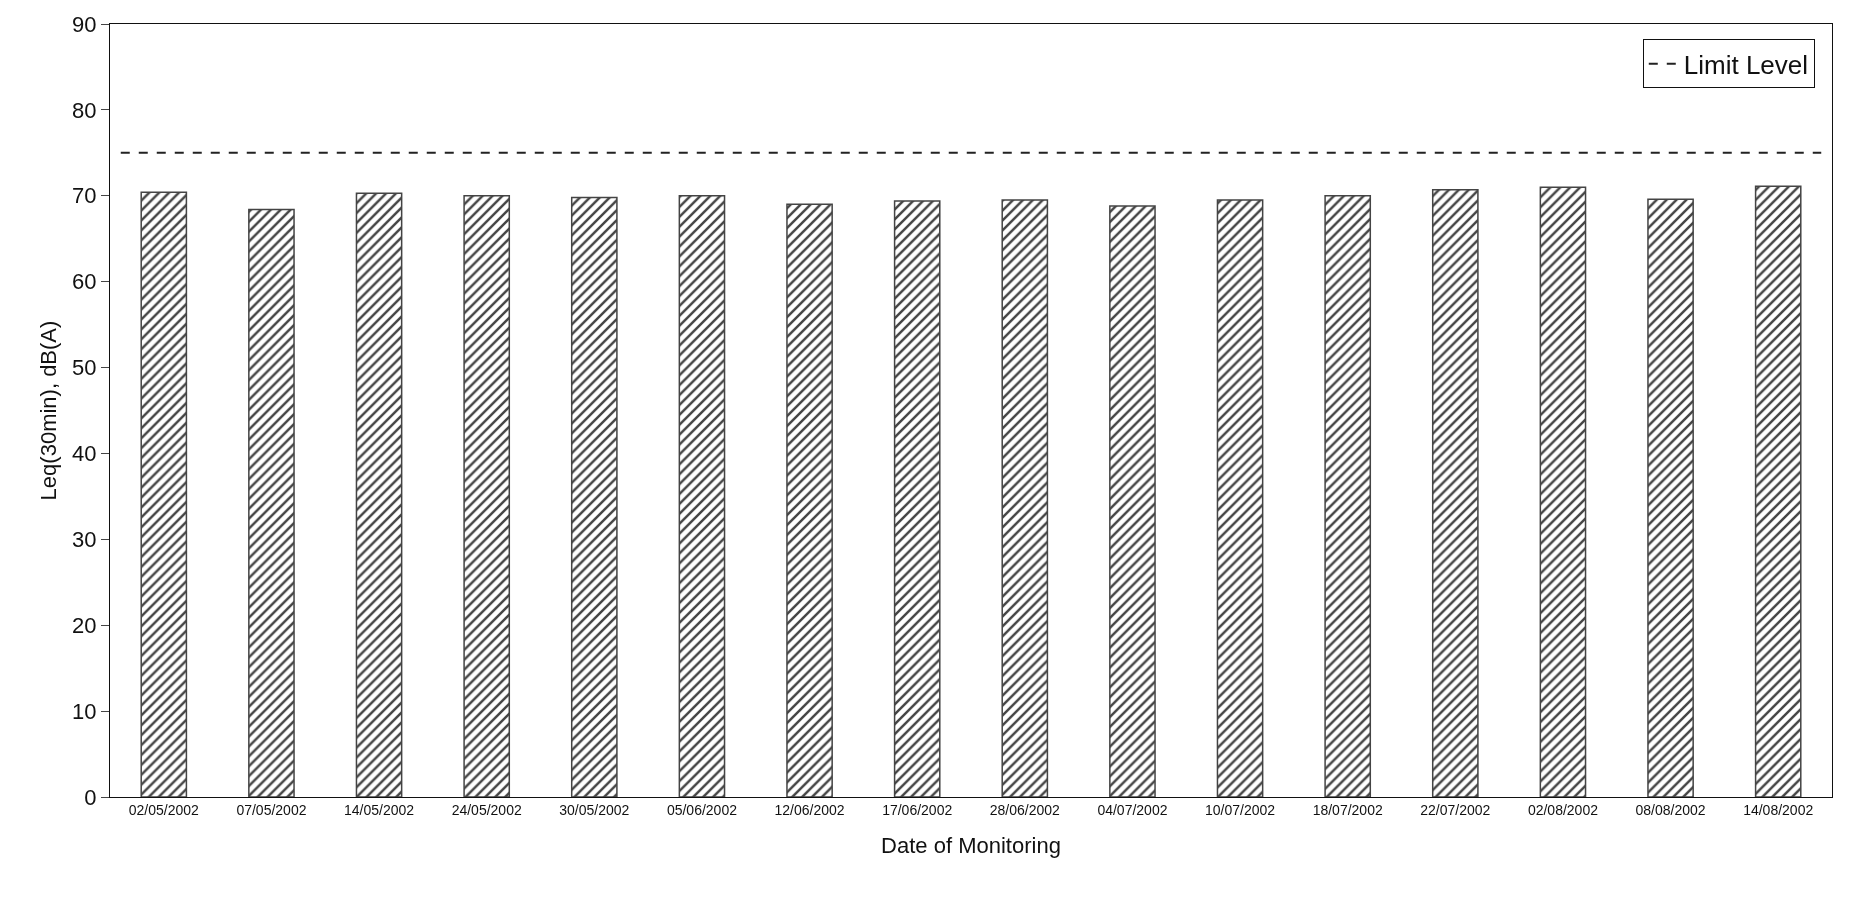 The height and width of the screenshot is (907, 1862). What do you see at coordinates (84, 196) in the screenshot?
I see `y-tick-label: 70` at bounding box center [84, 196].